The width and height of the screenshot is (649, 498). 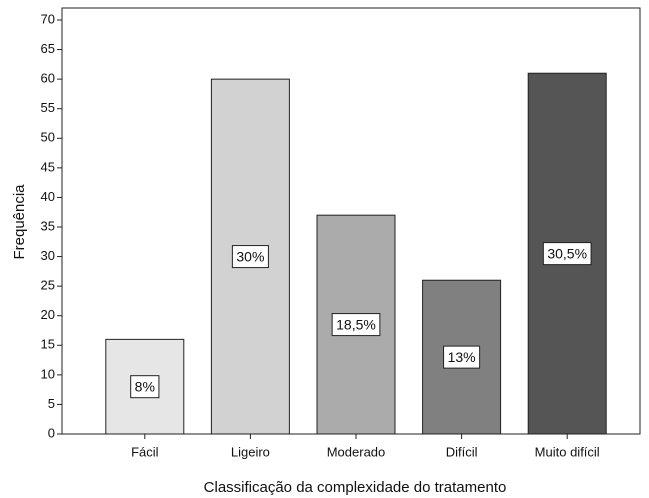 I want to click on y-tick-label: 70, so click(x=48, y=18).